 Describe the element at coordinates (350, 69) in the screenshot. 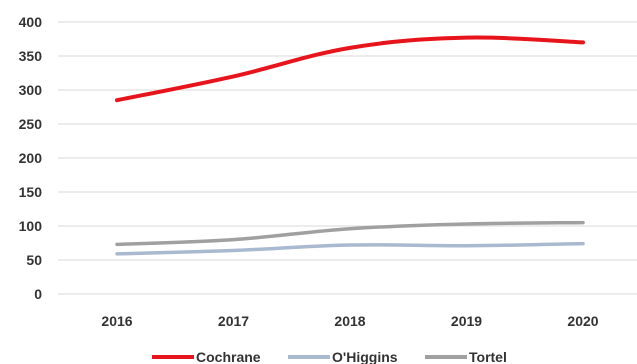

I see `series-line-cochrane` at that location.